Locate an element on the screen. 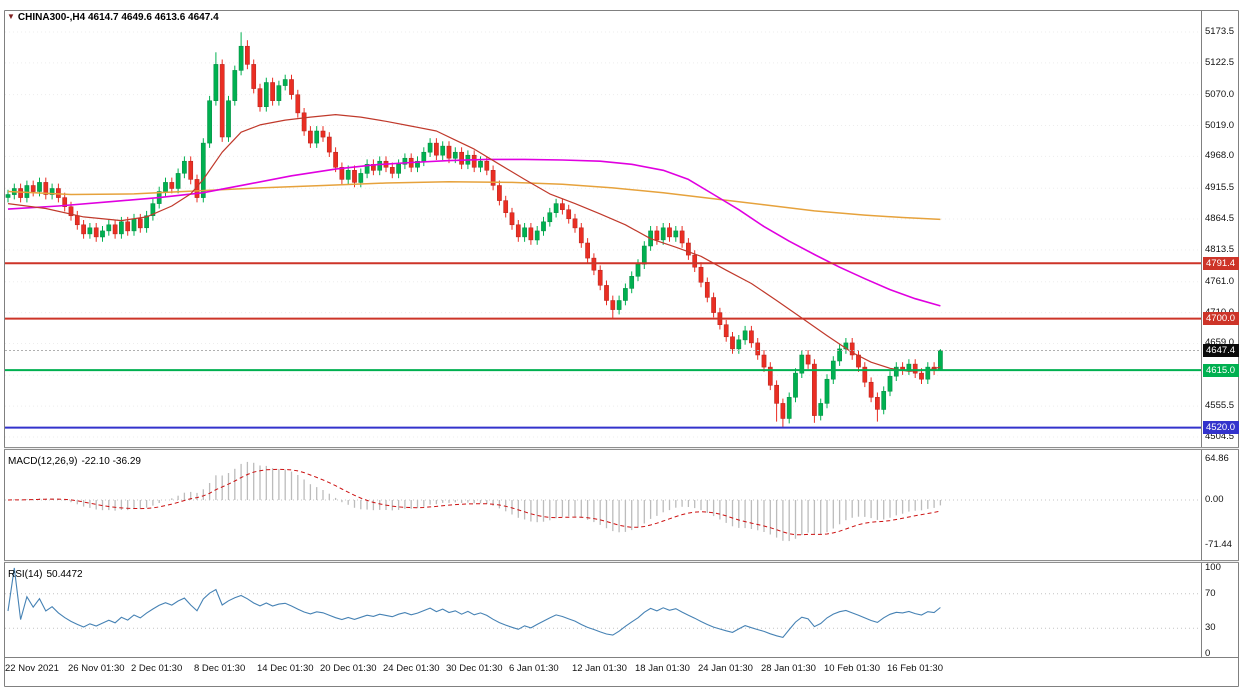 This screenshot has width=1241, height=690. rsi-panel is located at coordinates (603, 603).